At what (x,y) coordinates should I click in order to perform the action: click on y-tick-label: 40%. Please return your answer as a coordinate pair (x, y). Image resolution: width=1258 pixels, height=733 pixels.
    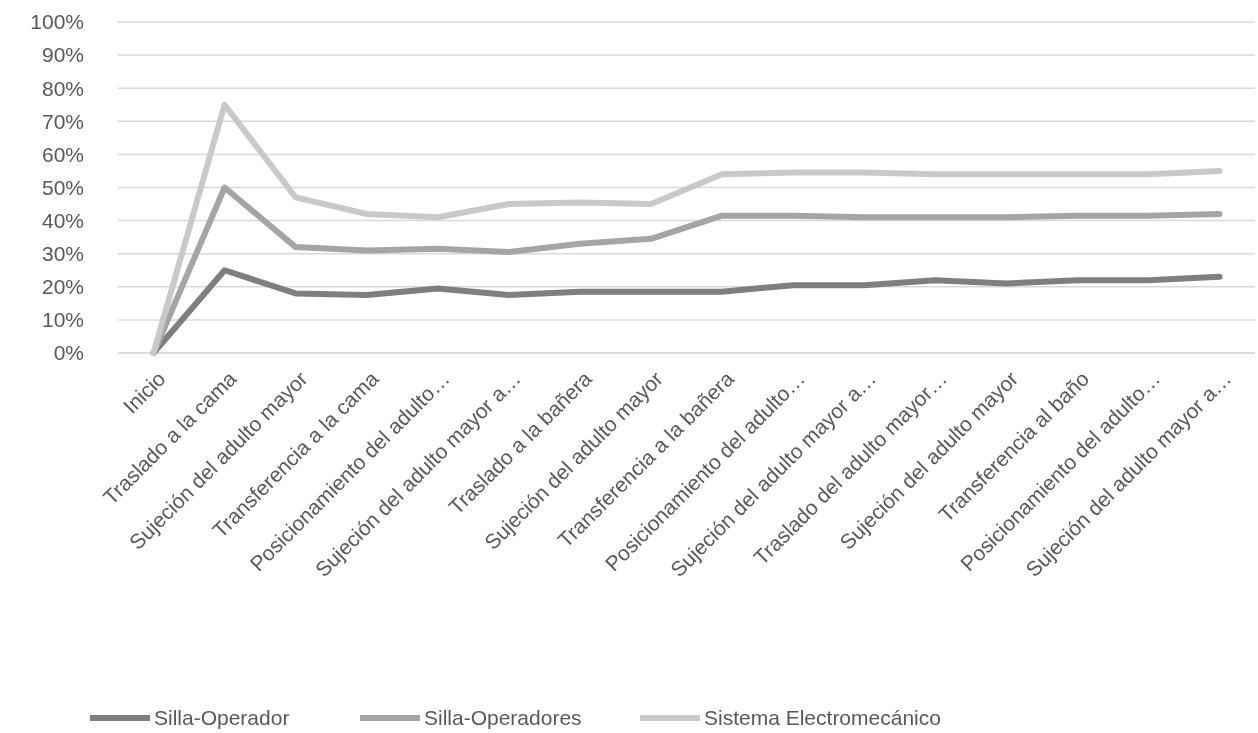
    Looking at the image, I should click on (62, 220).